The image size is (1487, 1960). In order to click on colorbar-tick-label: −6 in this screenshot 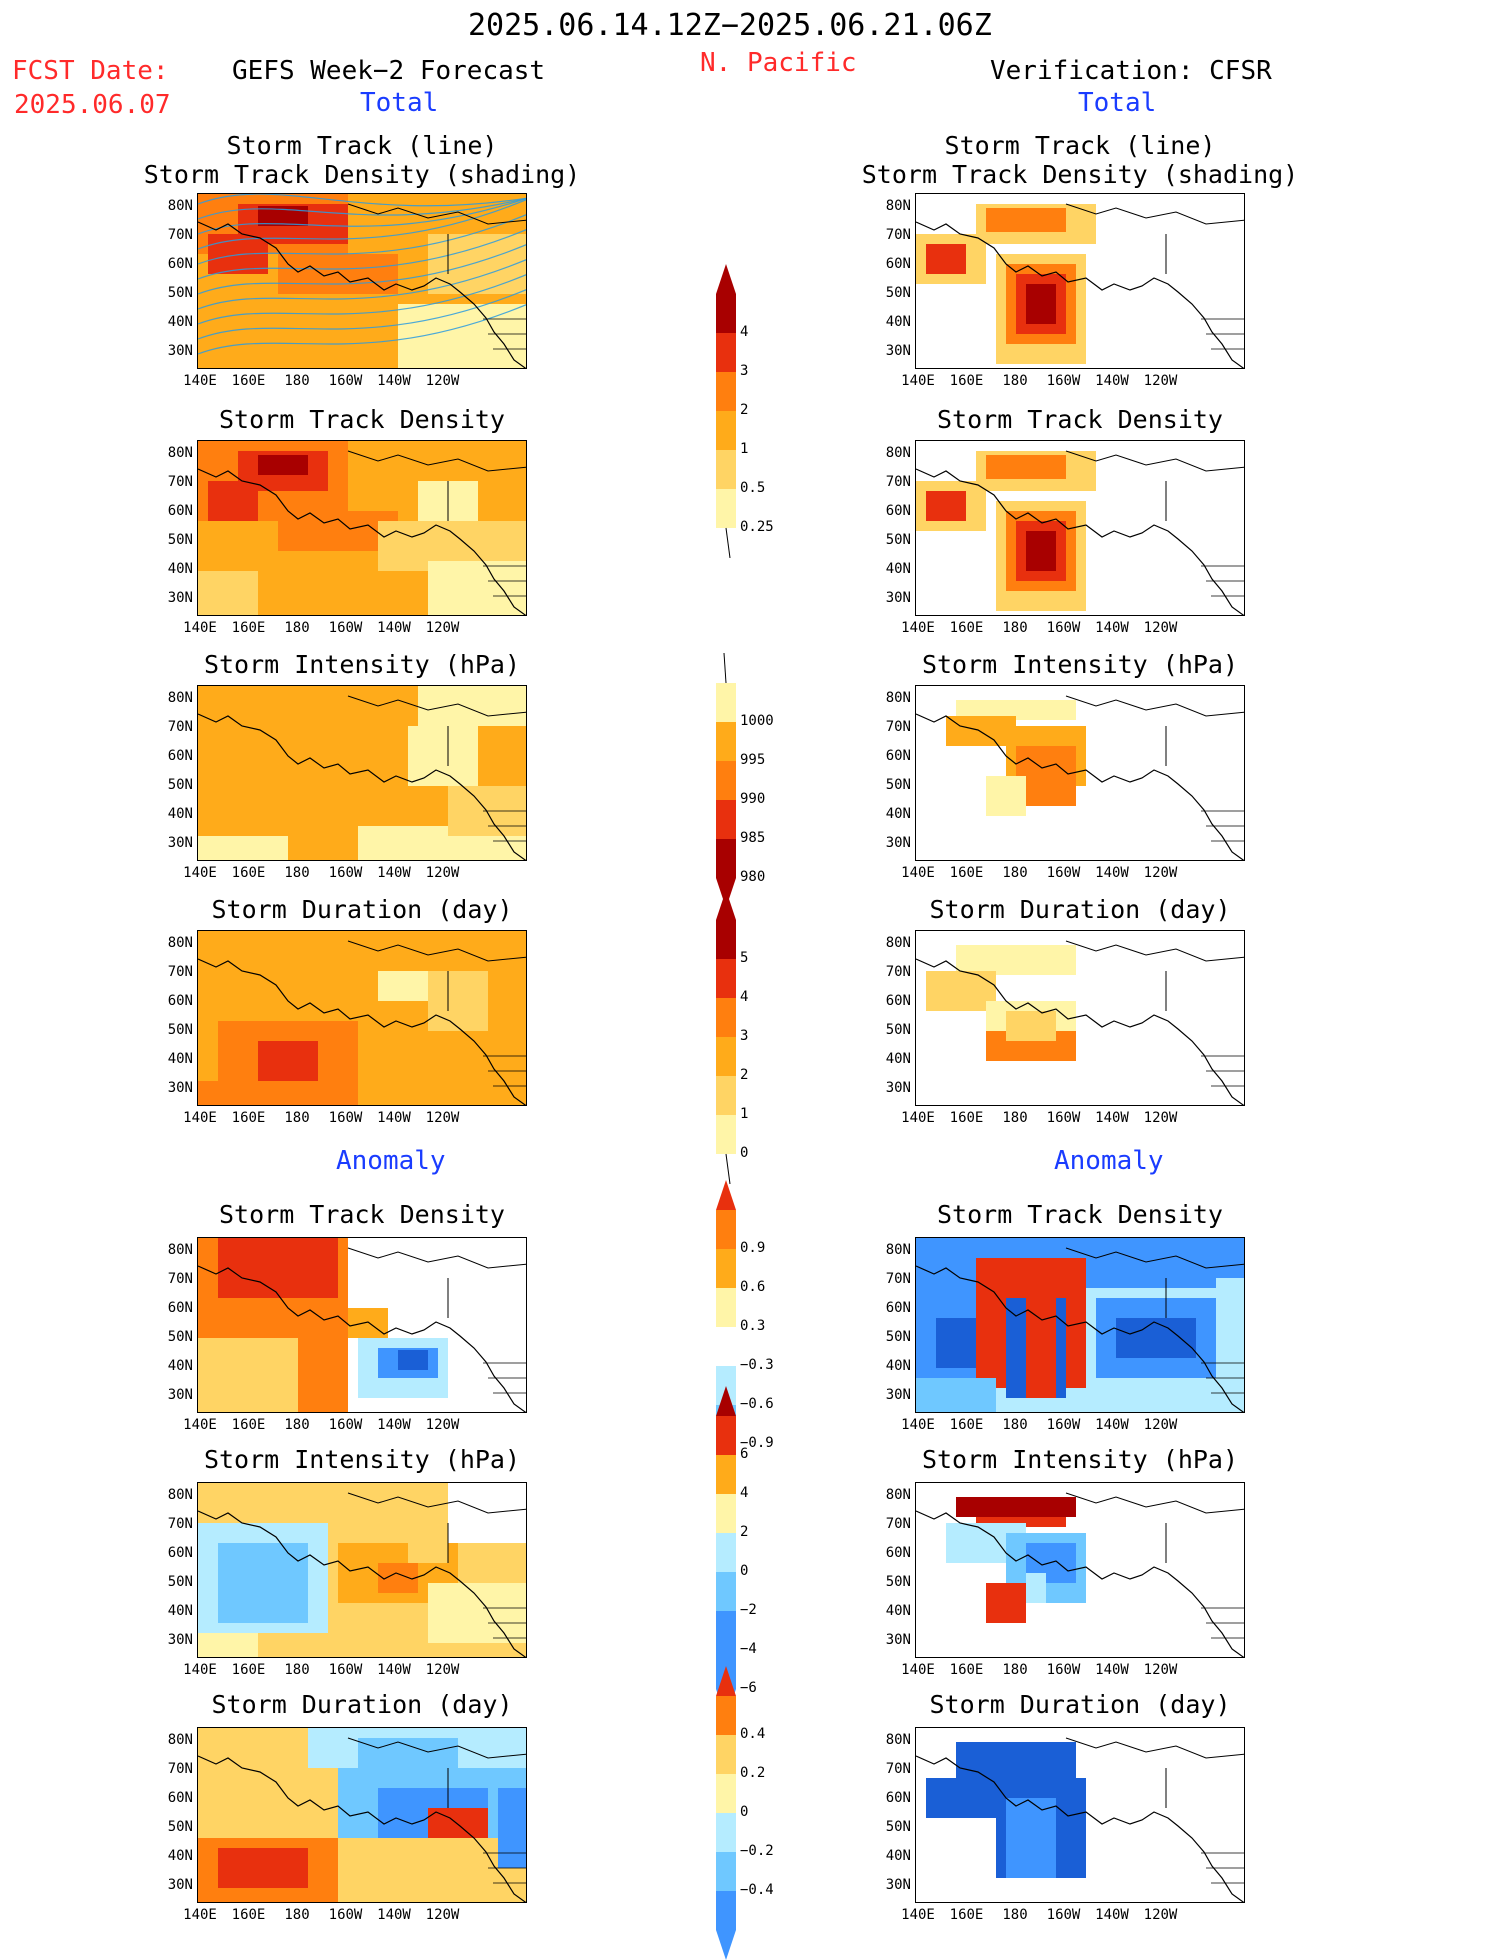, I will do `click(748, 1688)`.